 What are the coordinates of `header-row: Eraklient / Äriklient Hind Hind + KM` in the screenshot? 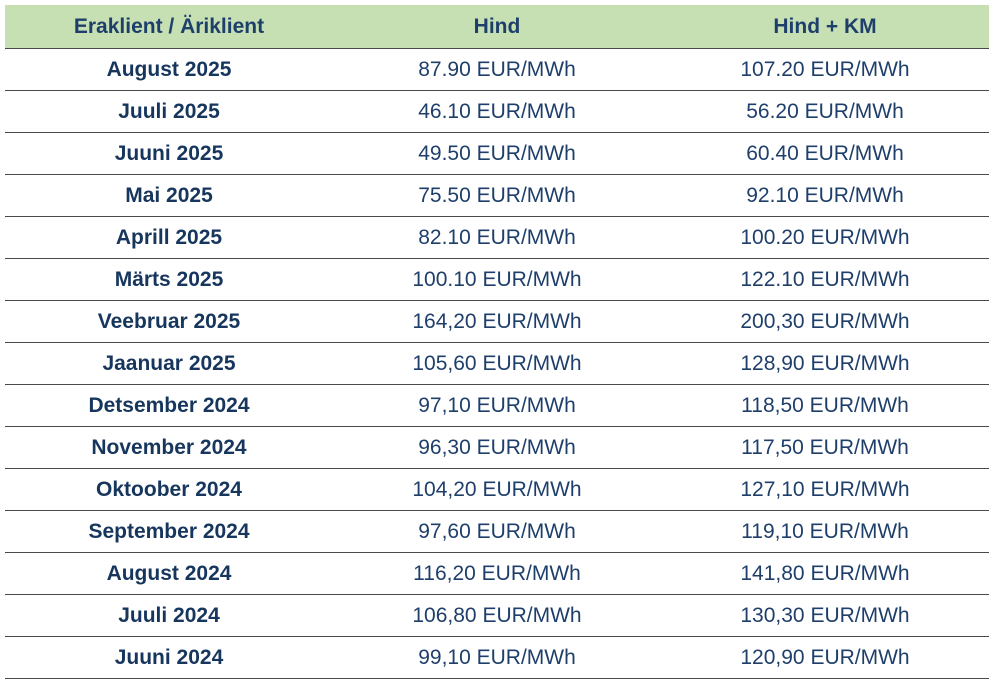 It's located at (497, 27).